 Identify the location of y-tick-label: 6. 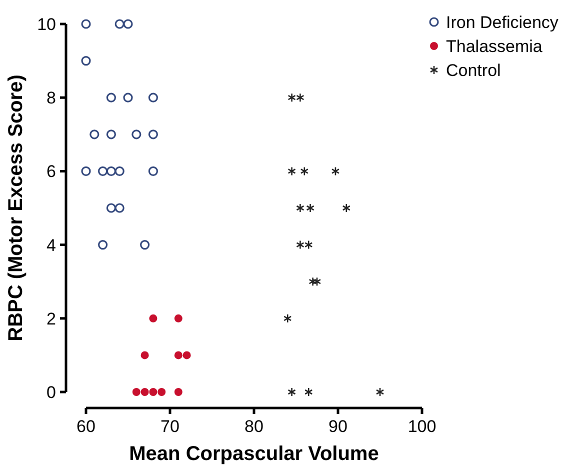
(51, 172).